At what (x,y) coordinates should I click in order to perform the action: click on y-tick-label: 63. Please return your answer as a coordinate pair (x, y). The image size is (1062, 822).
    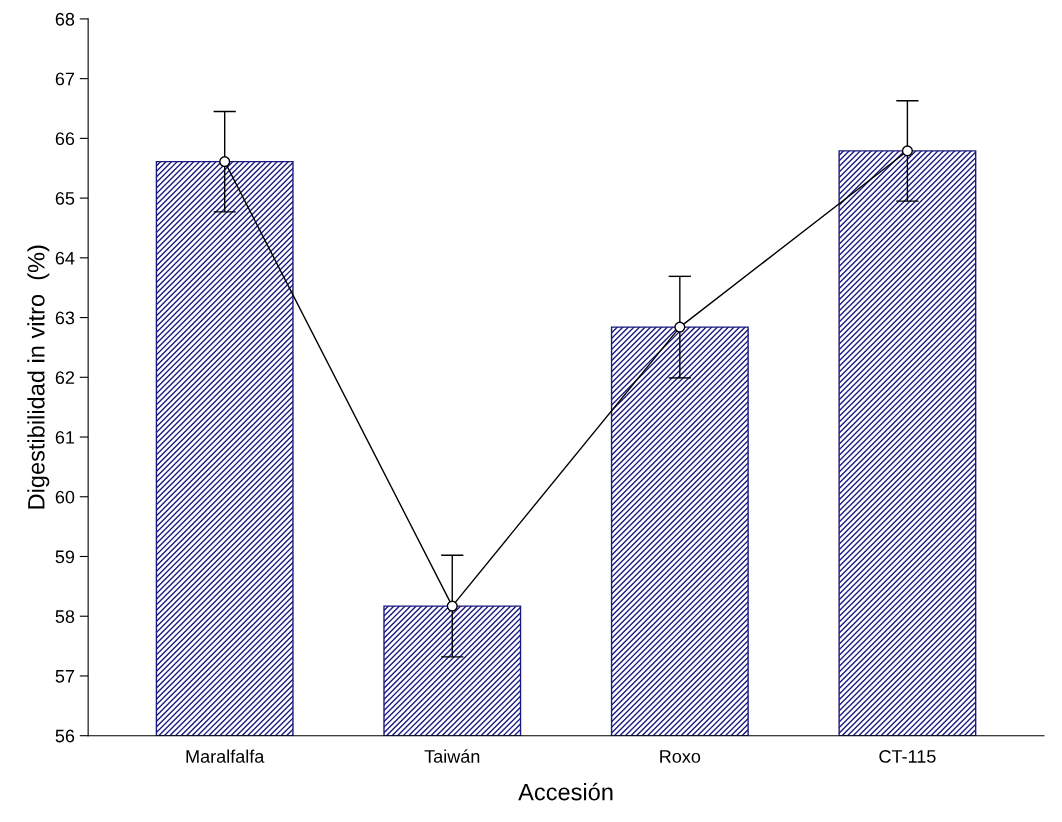
    Looking at the image, I should click on (65, 318).